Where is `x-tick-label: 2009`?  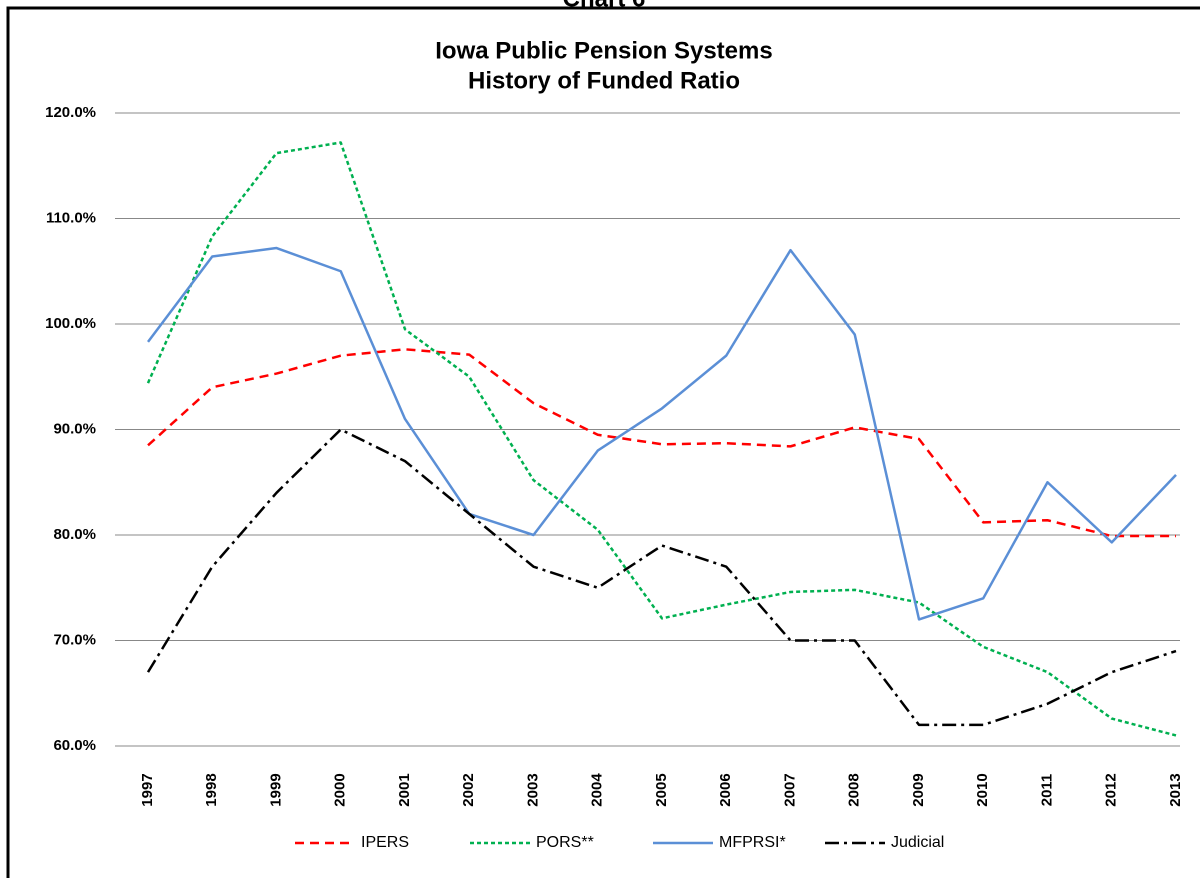 x-tick-label: 2009 is located at coordinates (918, 789).